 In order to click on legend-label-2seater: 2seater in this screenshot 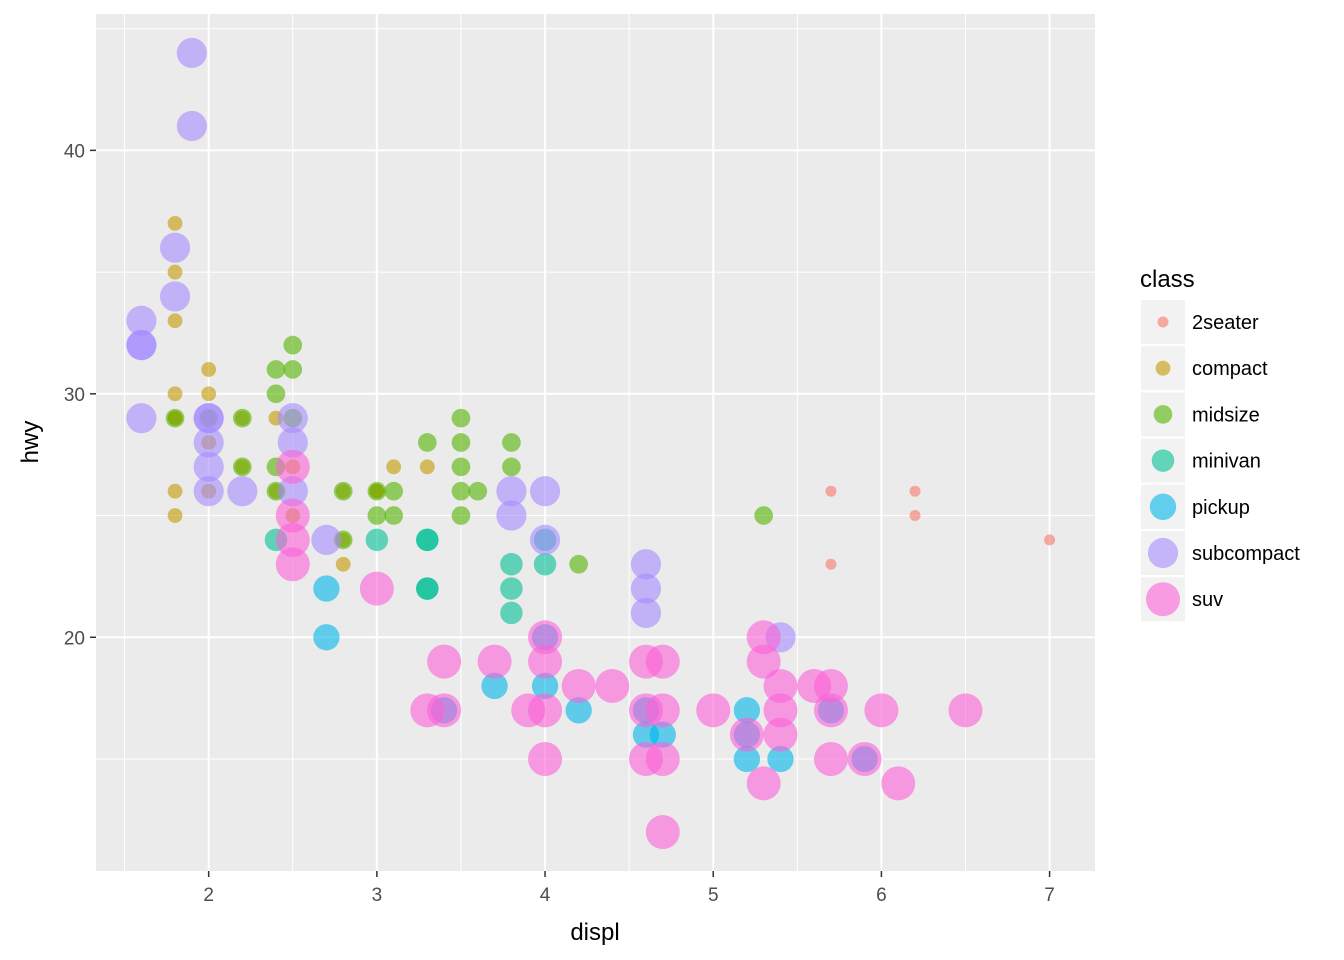, I will do `click(1225, 323)`.